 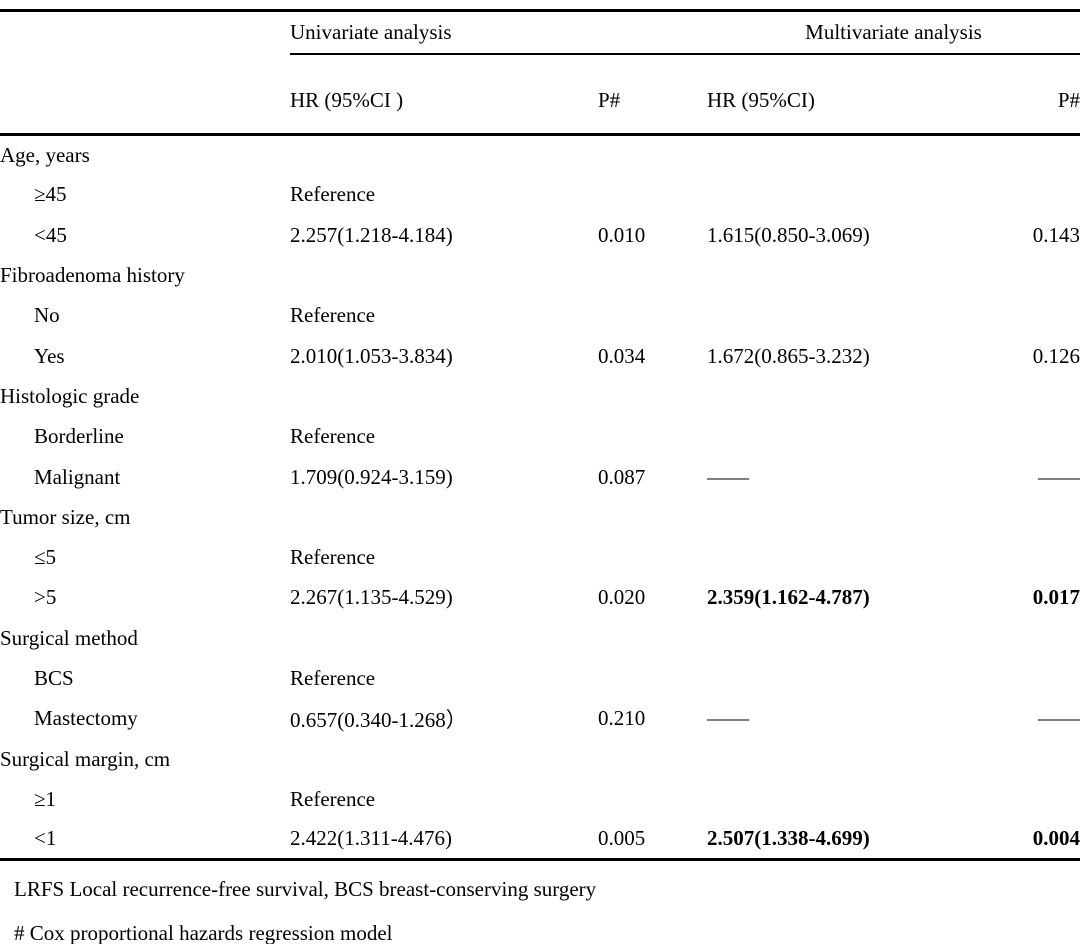 I want to click on row-label: Surgical method, so click(x=69, y=637).